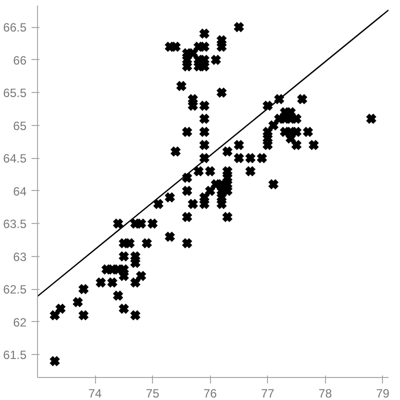 Image resolution: width=400 pixels, height=400 pixels. What do you see at coordinates (267, 393) in the screenshot?
I see `x-tick-label: 77` at bounding box center [267, 393].